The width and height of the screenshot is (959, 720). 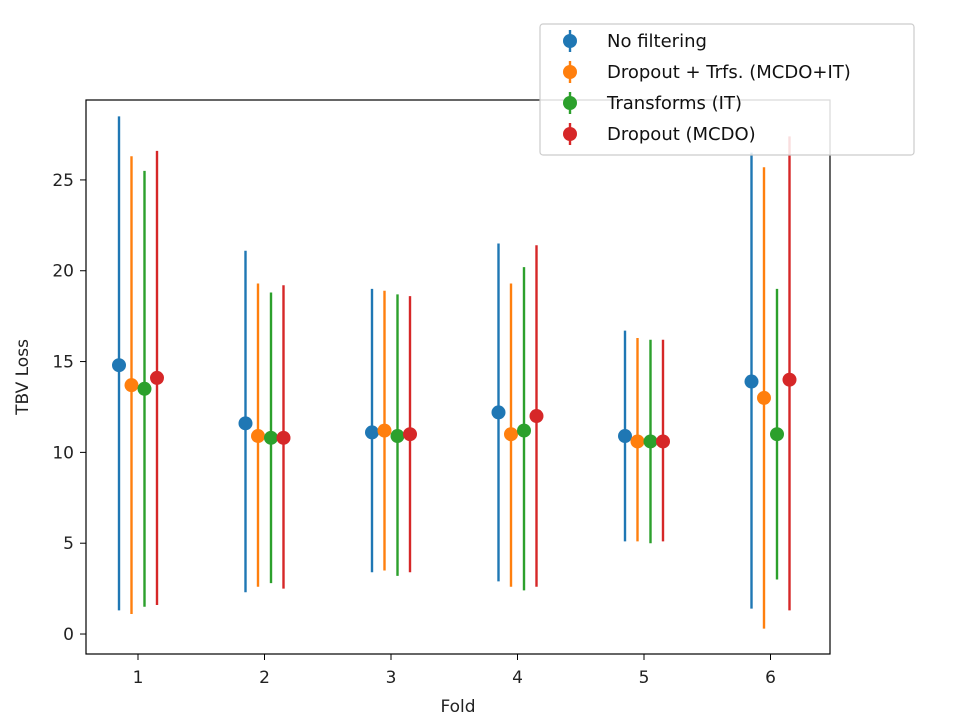 What do you see at coordinates (264, 678) in the screenshot?
I see `x-tick-label: 2` at bounding box center [264, 678].